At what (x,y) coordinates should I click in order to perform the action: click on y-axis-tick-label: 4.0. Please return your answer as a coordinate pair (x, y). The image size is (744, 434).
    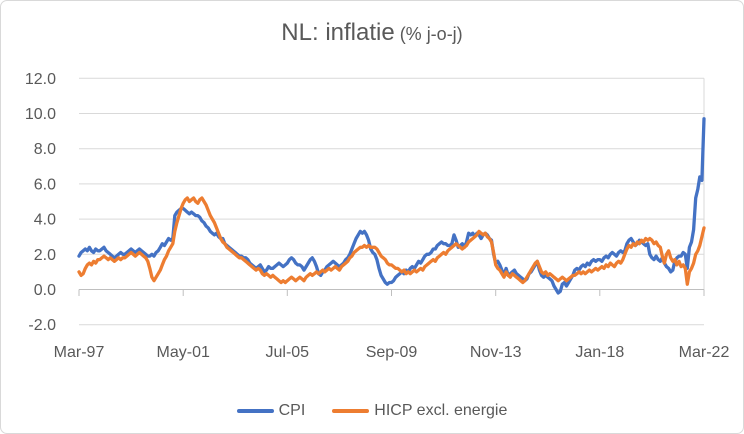
    Looking at the image, I should click on (45, 220).